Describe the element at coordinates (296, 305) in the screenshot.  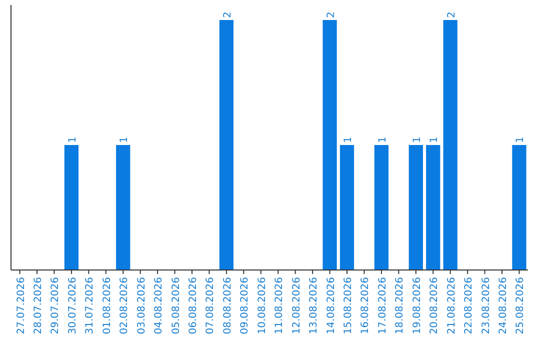
I see `x-tick-label: 12.08.2026` at that location.